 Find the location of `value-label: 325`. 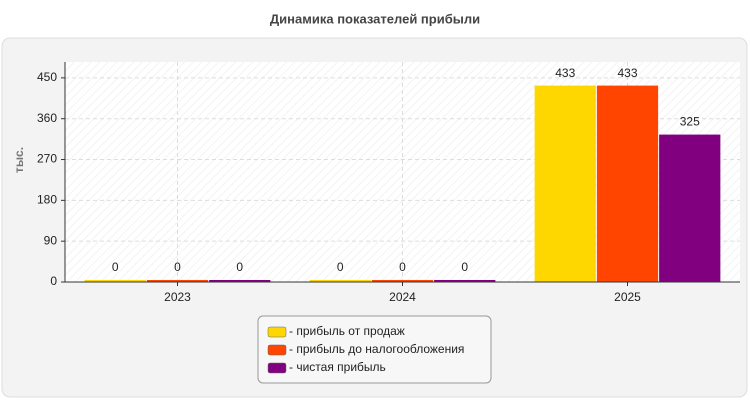

value-label: 325 is located at coordinates (690, 122).